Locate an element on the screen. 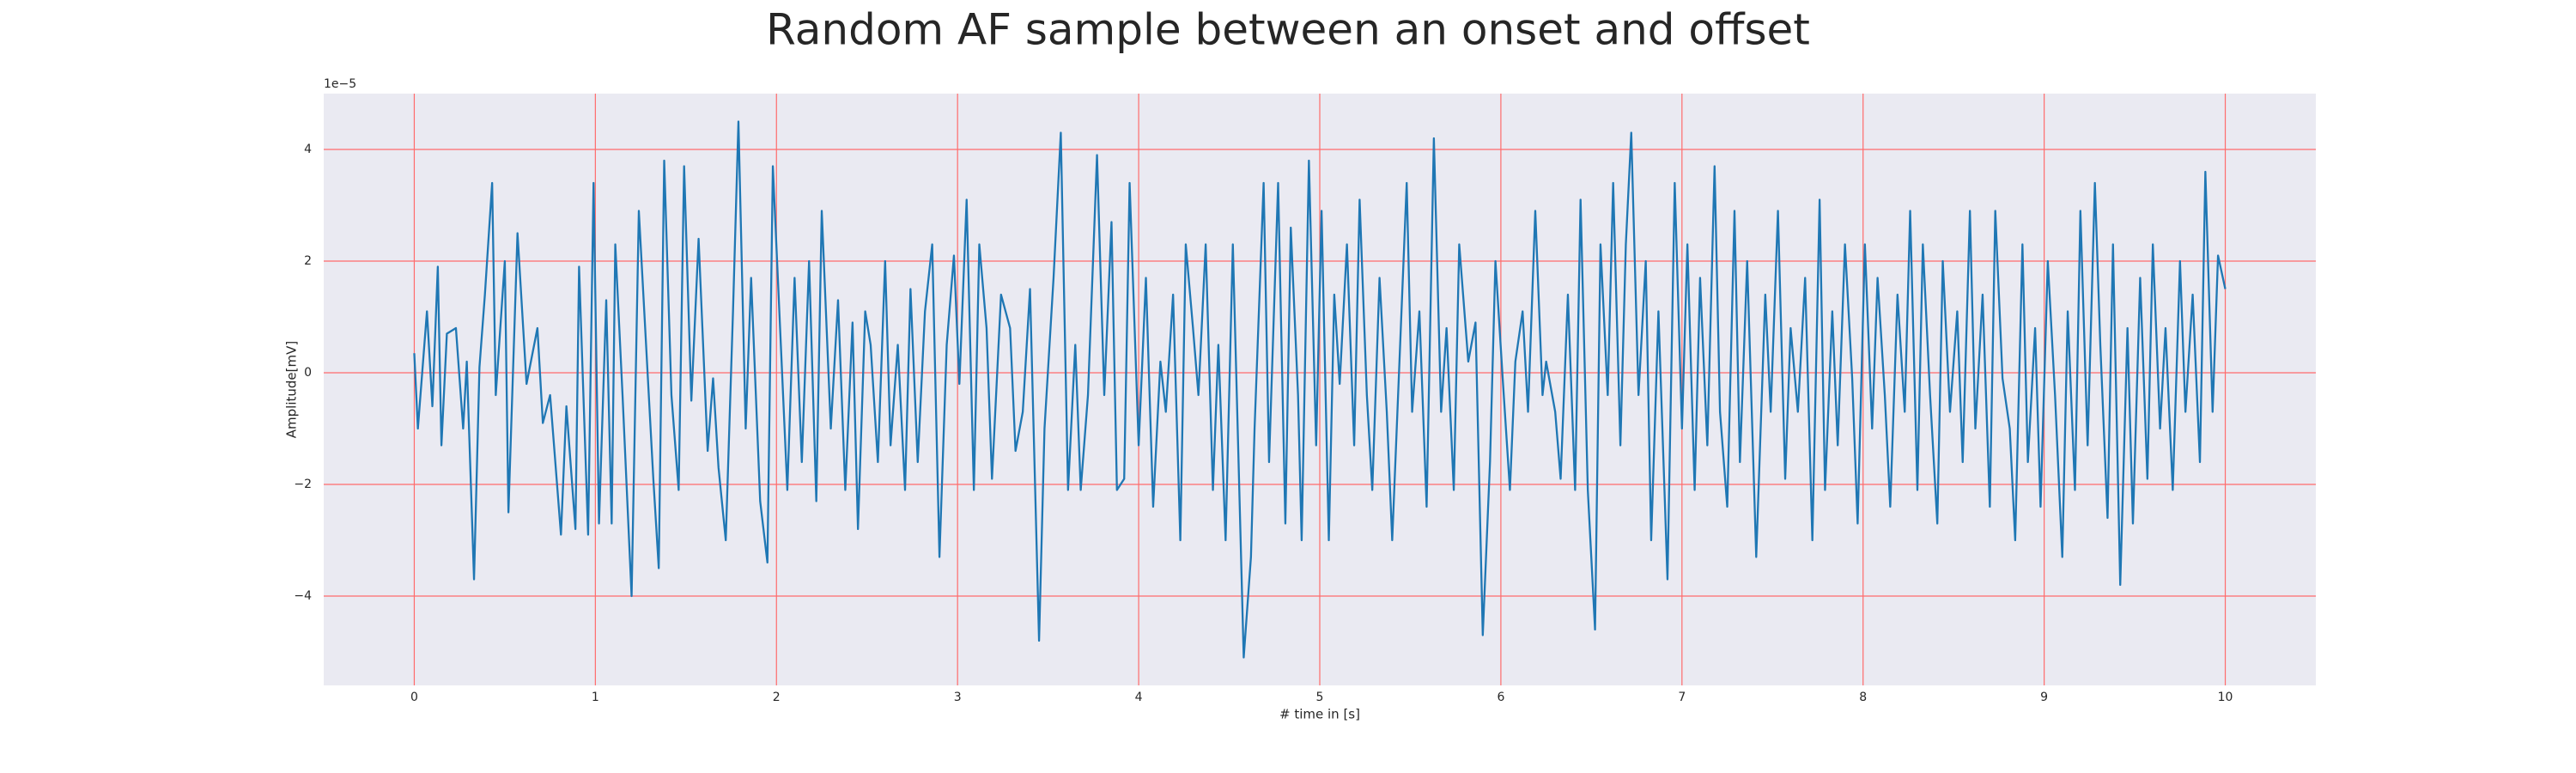 The height and width of the screenshot is (773, 2576). y-axis-label: Amplitude[mV] is located at coordinates (292, 389).